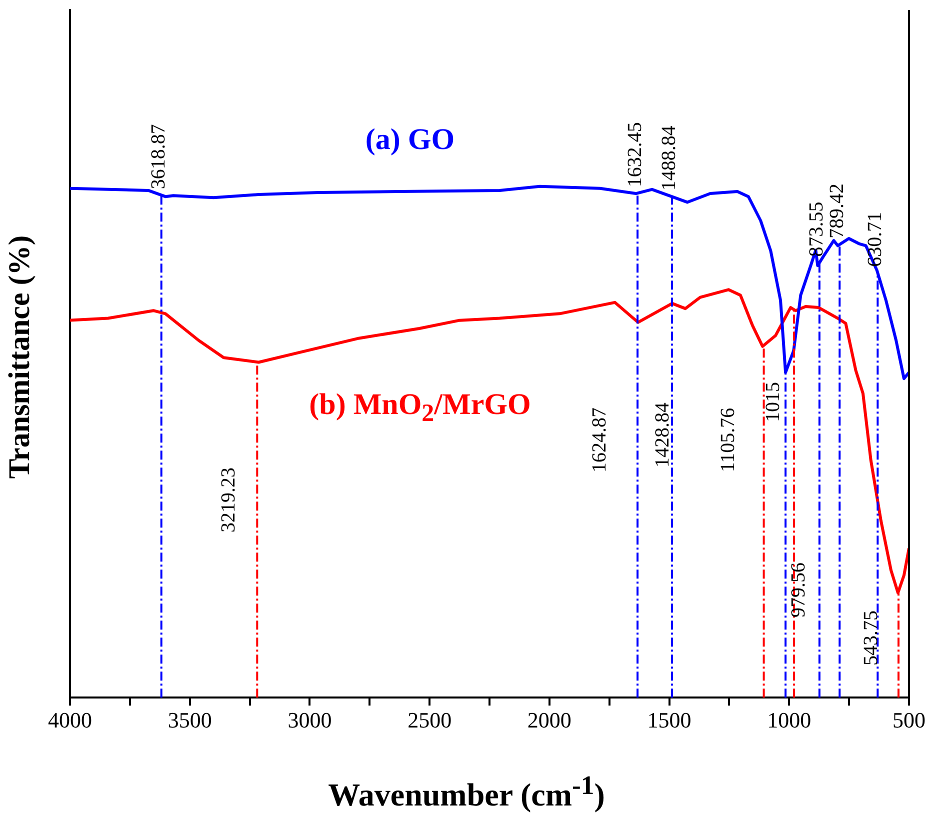  I want to click on annotation: 1428.84, so click(662, 435).